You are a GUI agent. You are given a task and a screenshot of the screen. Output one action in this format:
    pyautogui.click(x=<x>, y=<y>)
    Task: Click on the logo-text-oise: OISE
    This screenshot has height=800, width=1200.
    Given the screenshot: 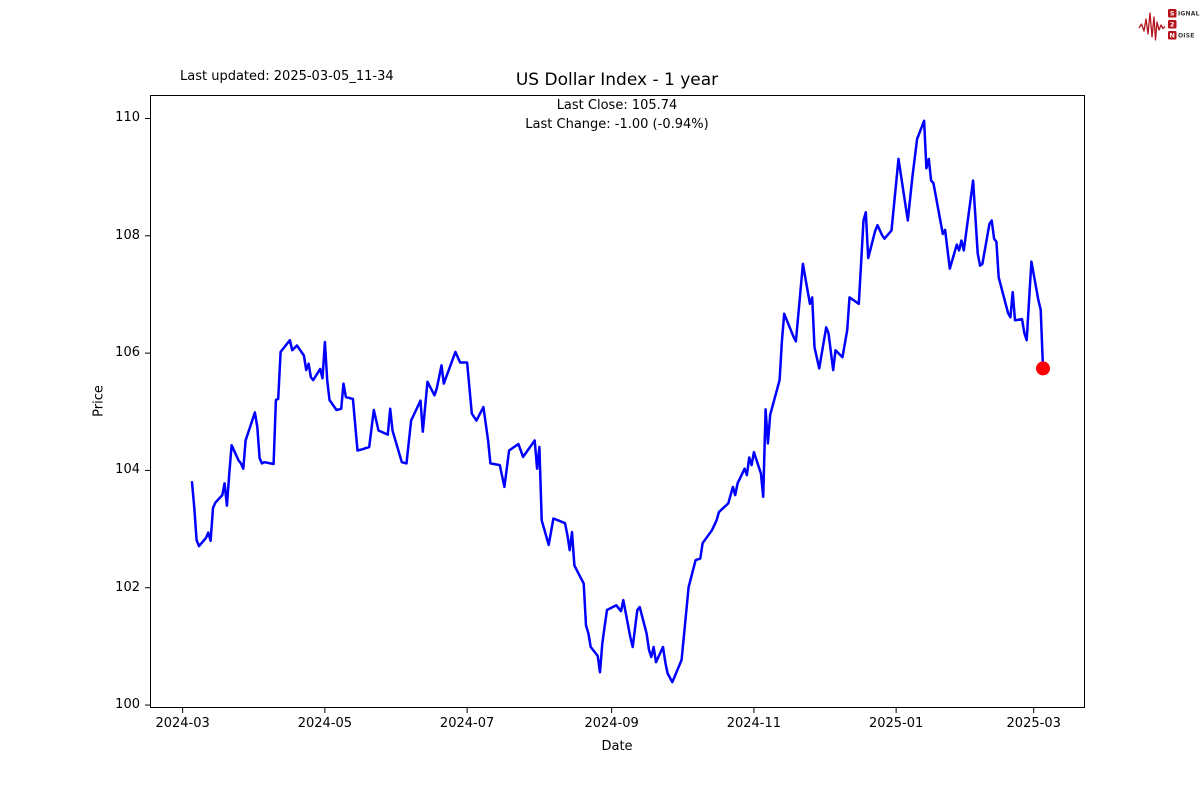 What is the action you would take?
    pyautogui.click(x=1186, y=36)
    